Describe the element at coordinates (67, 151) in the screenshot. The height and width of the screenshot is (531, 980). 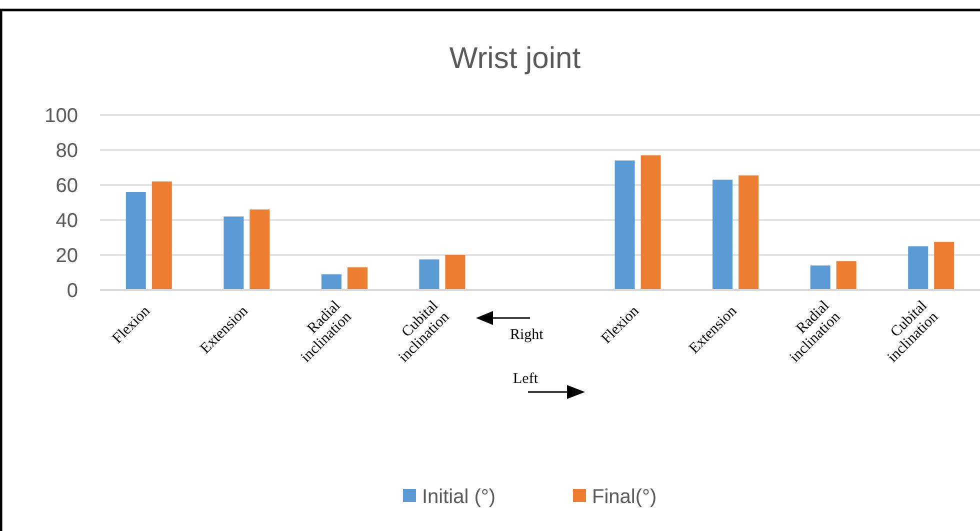
I see `y-tick-label: 80` at that location.